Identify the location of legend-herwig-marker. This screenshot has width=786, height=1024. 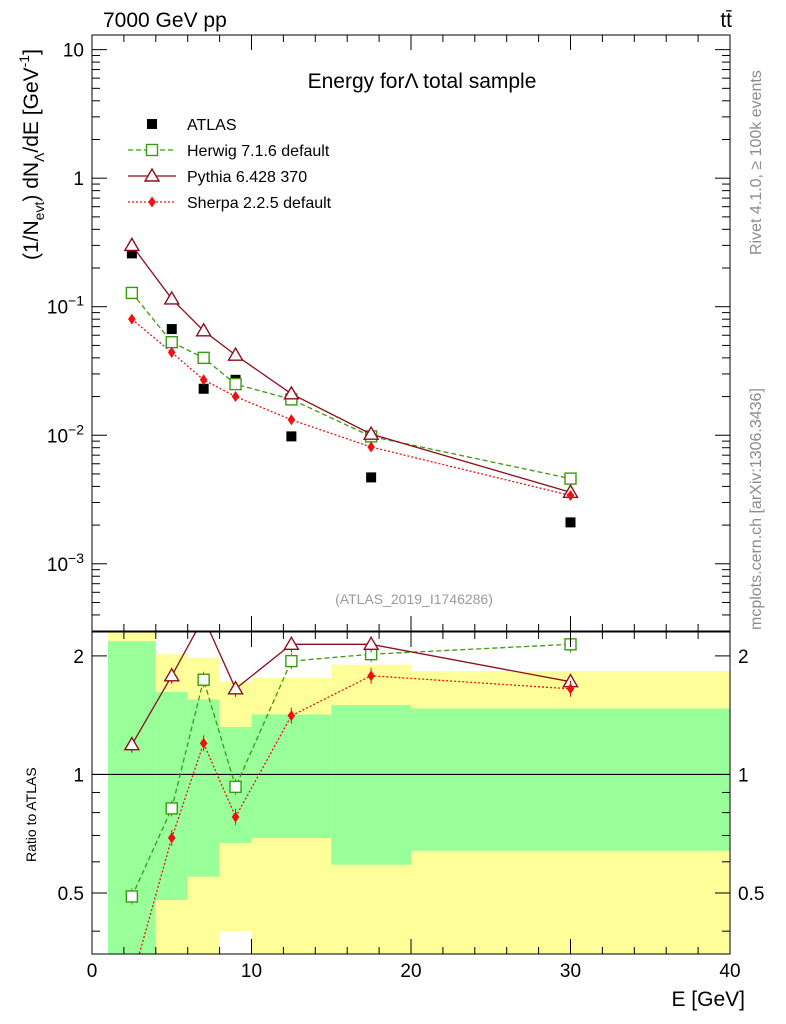
(152, 150).